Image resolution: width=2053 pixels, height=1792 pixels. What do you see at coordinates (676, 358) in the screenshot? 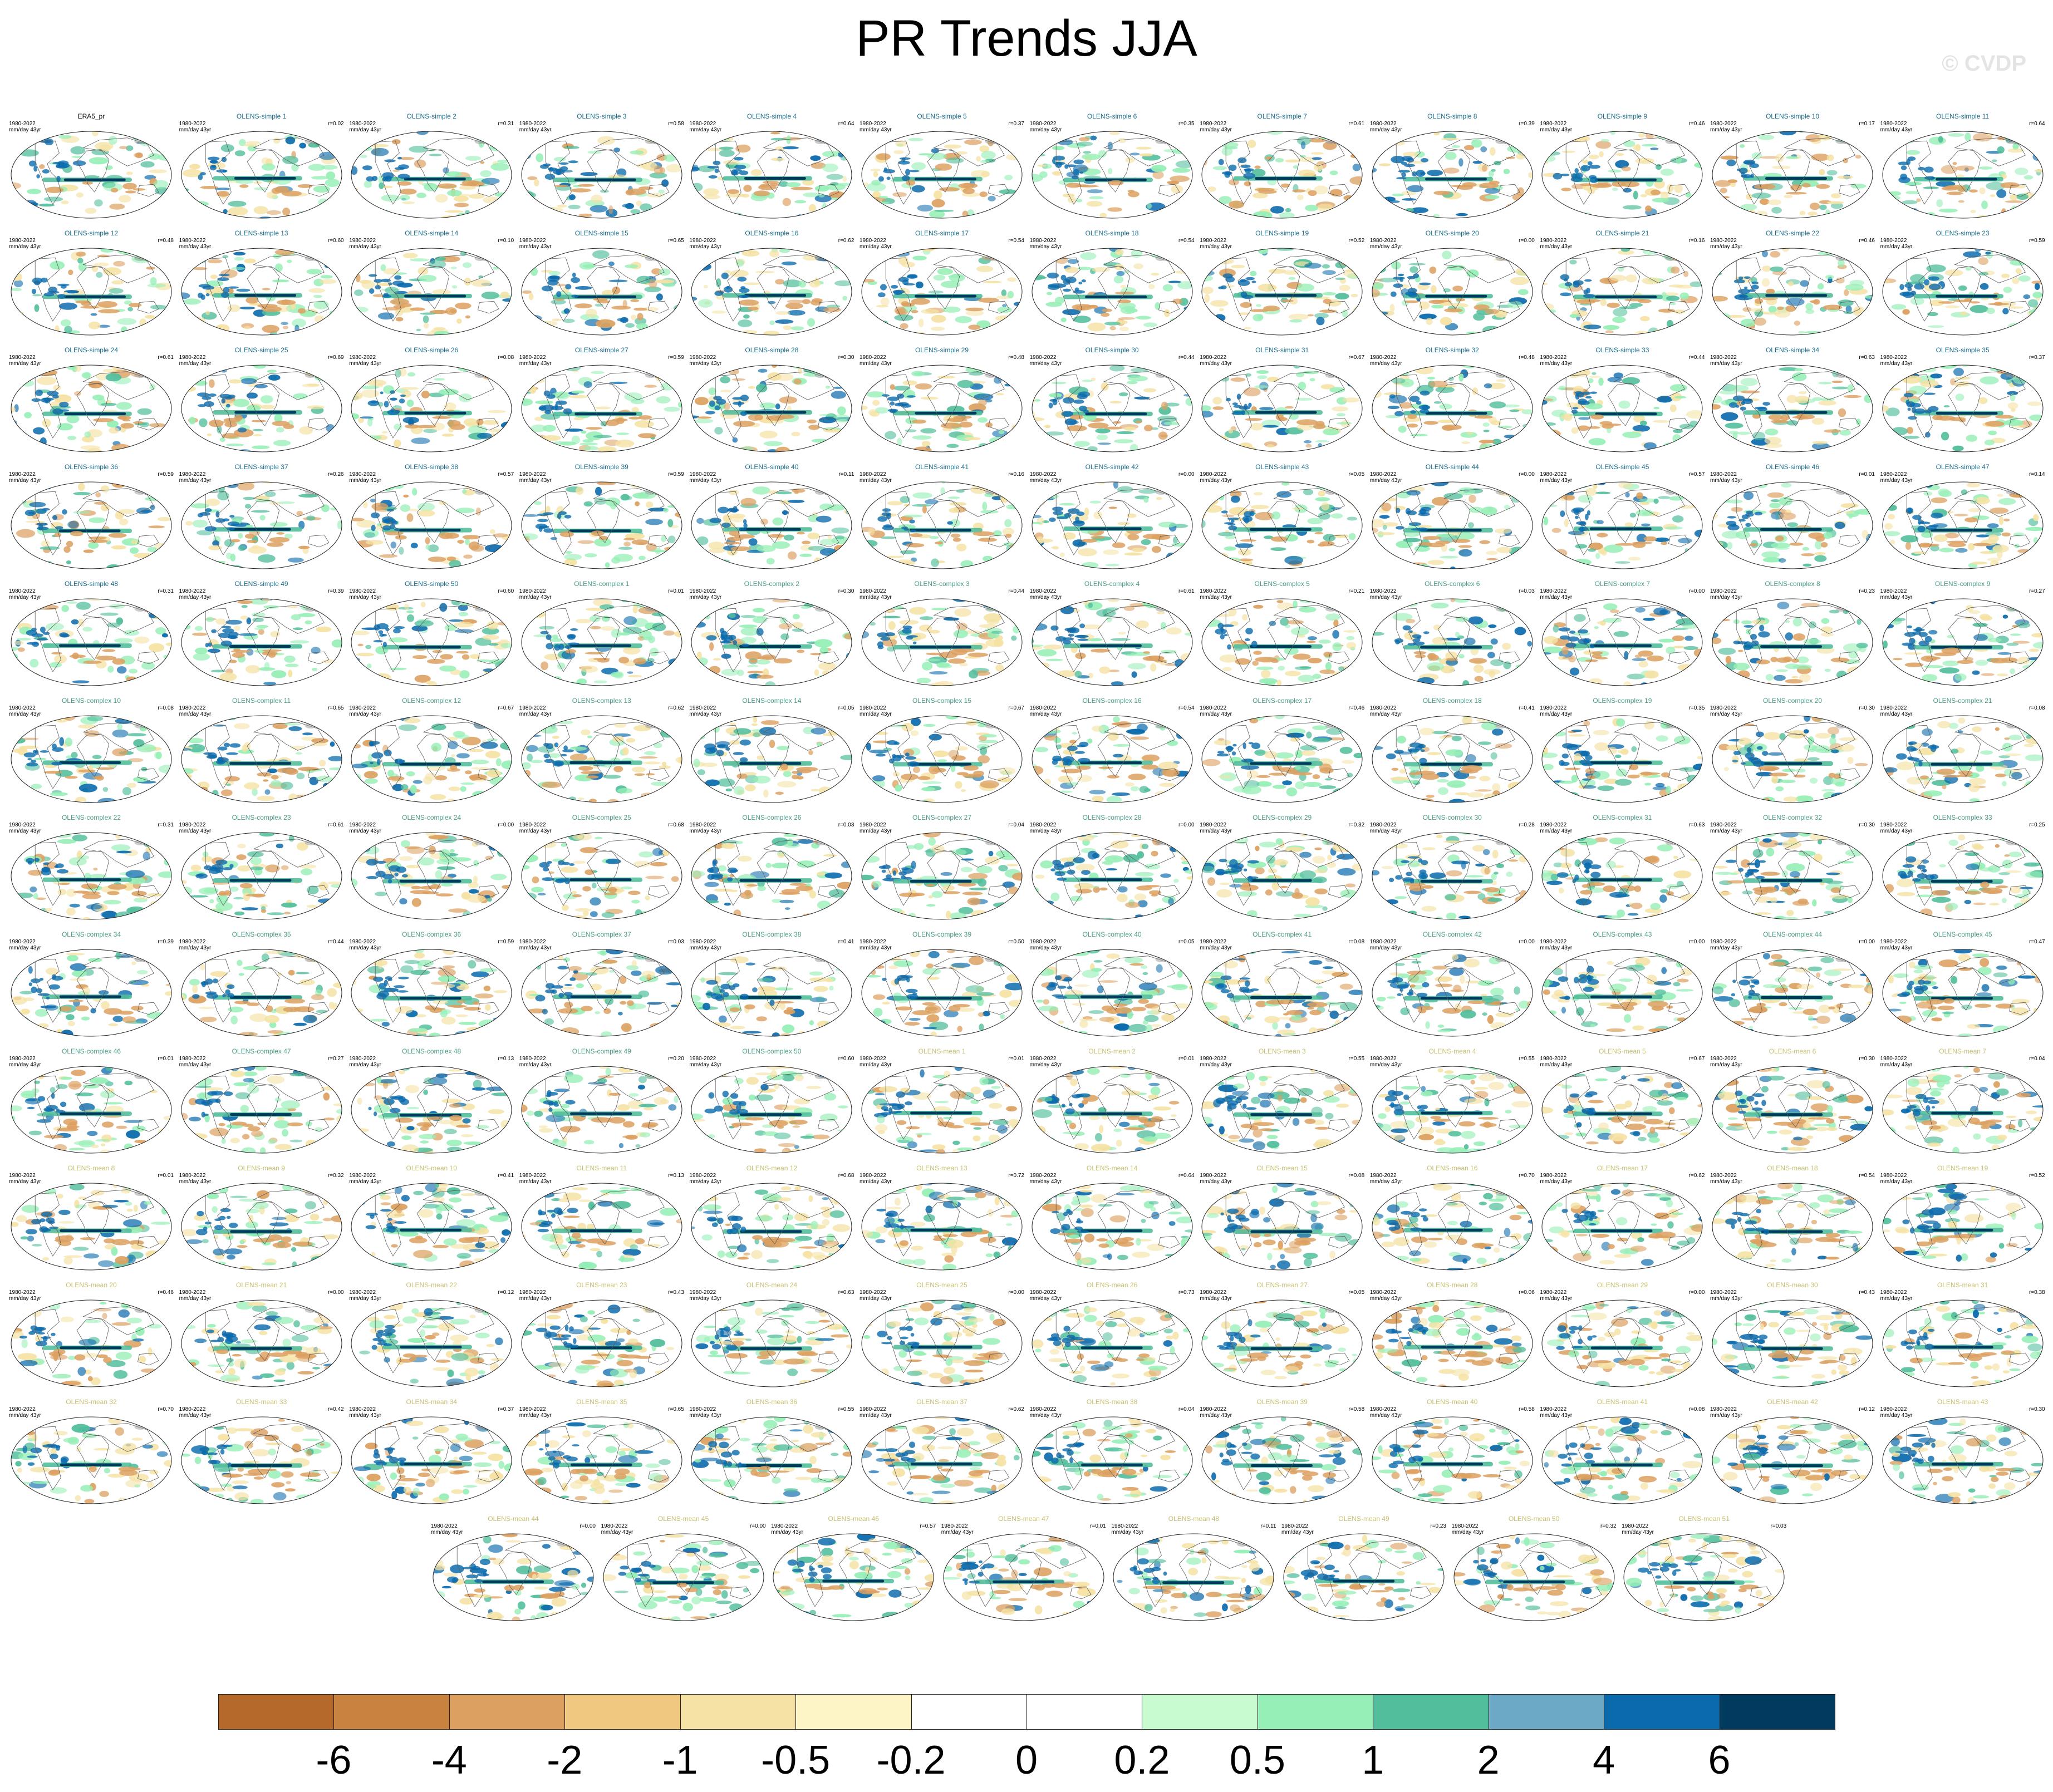
I see `panel-correlation: r=0.59` at bounding box center [676, 358].